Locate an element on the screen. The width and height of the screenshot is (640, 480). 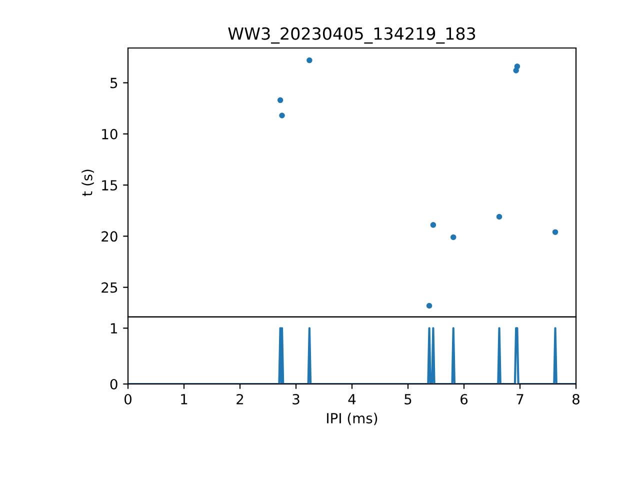
x-tick-label: 4 is located at coordinates (352, 399).